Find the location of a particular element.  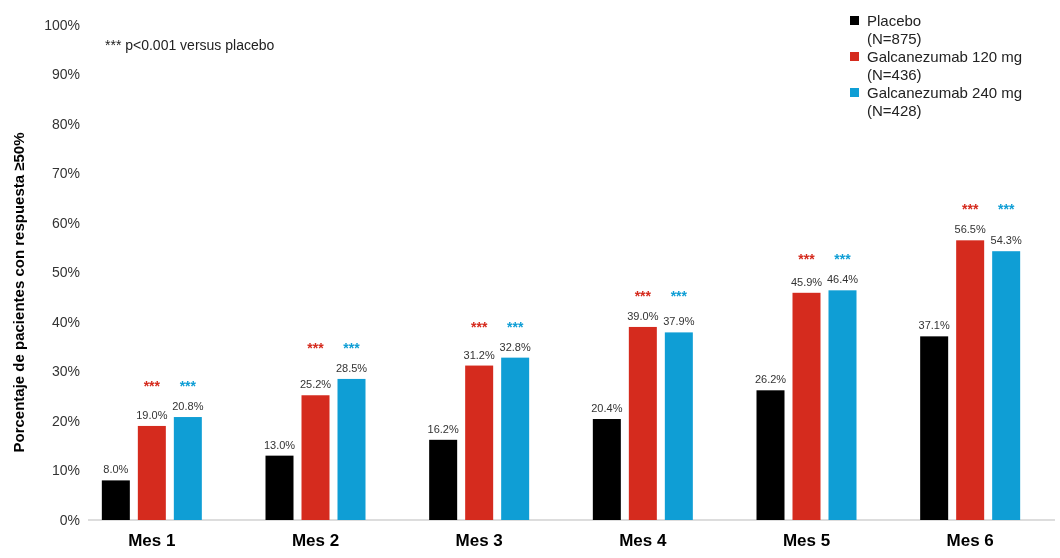

data-label: 20.4% is located at coordinates (607, 408).